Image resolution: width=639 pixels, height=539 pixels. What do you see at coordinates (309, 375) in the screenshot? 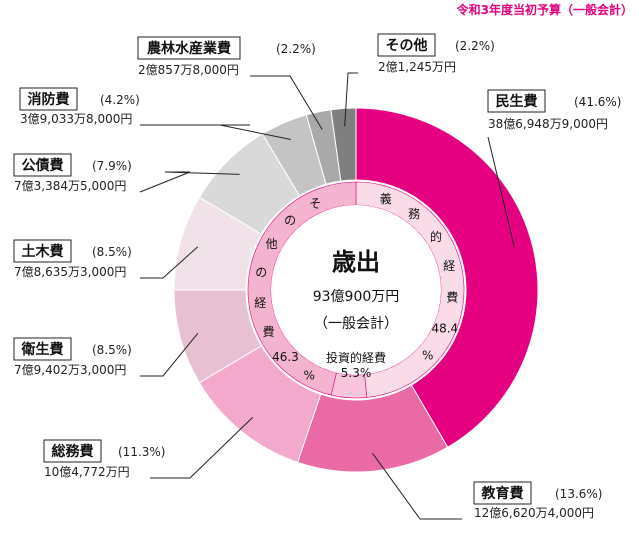
I see `inner-char-2-7: %` at bounding box center [309, 375].